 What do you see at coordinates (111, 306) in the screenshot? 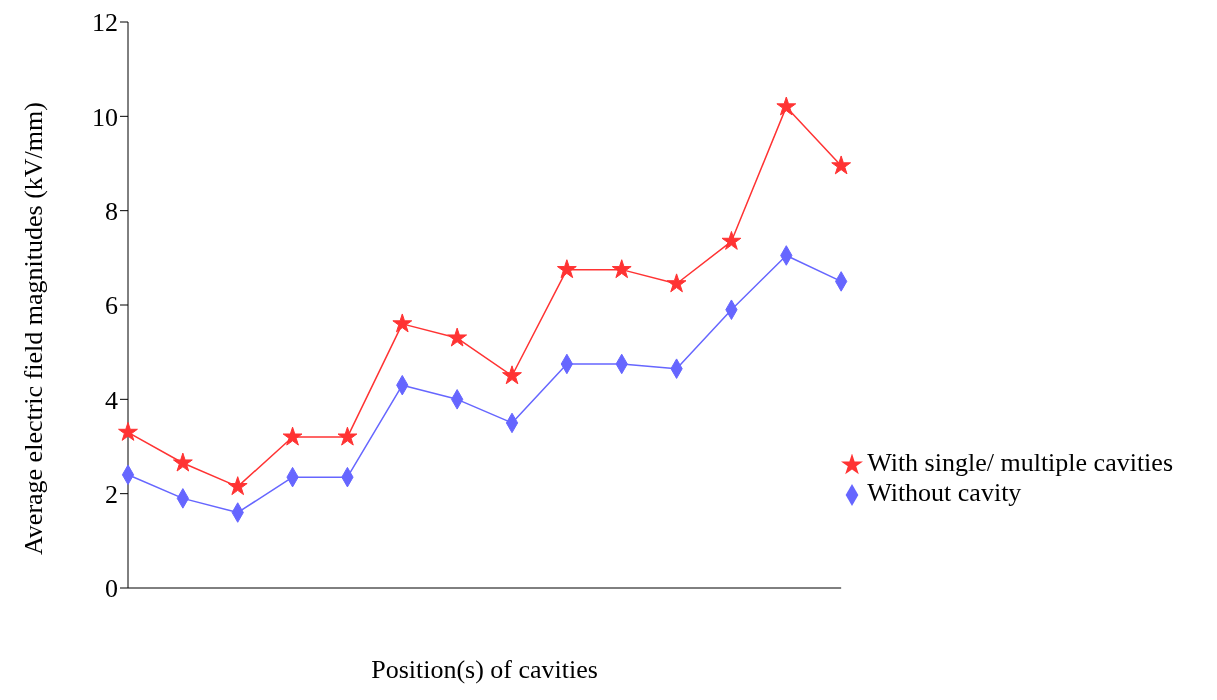
I see `y-tick-label: 6` at bounding box center [111, 306].